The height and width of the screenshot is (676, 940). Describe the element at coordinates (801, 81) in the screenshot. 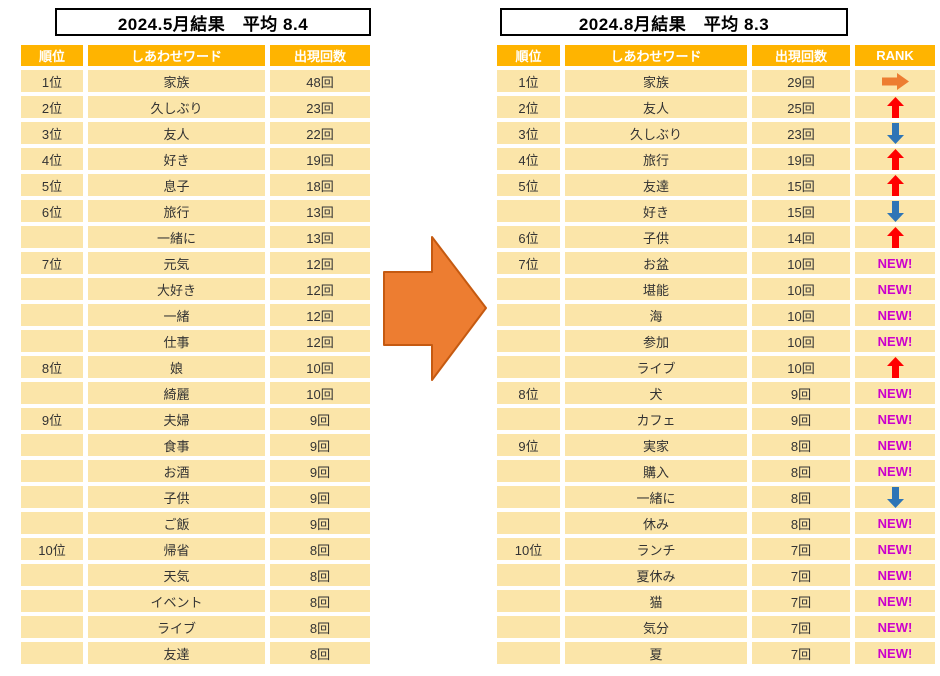

I see `count-cell: 29回` at that location.